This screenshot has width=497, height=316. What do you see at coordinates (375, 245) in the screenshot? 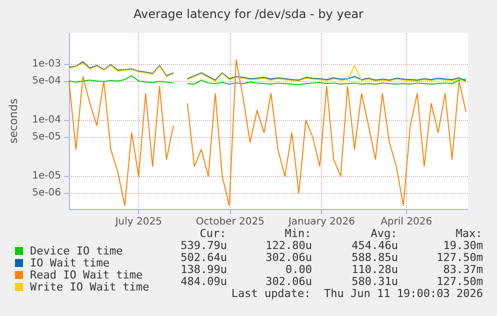
I see `text: 454.46u` at bounding box center [375, 245].